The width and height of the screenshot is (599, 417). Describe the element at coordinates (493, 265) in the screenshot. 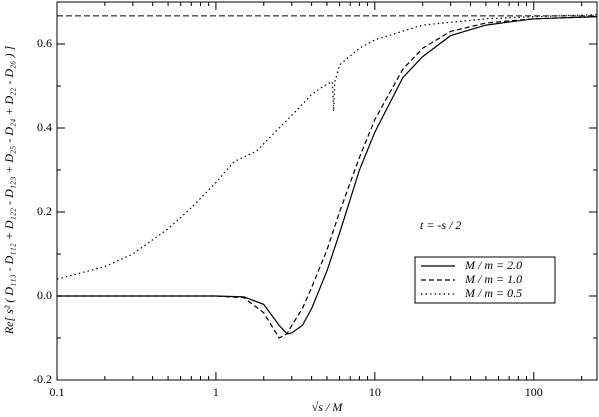

I see `legend-label: M / m = 2.0` at that location.